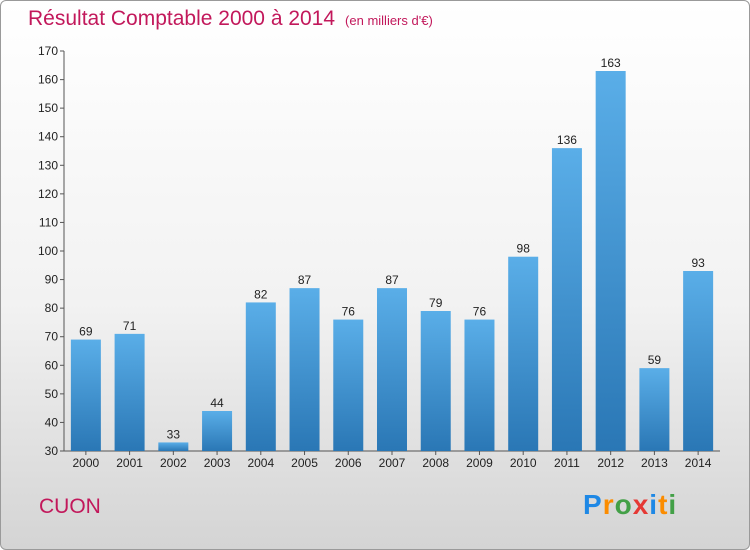  Describe the element at coordinates (261, 294) in the screenshot. I see `data-label-2004: 82` at that location.